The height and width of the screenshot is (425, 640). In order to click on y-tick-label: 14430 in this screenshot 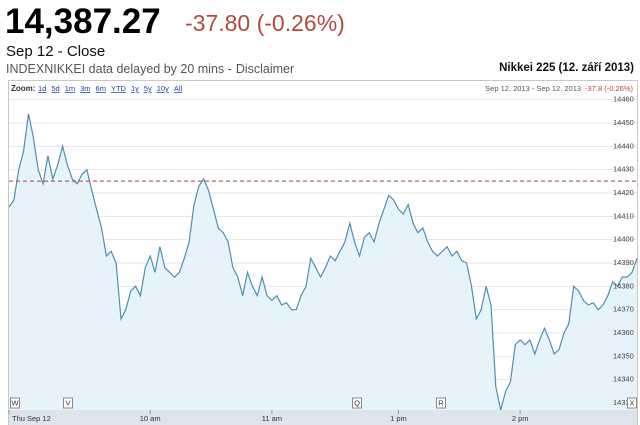, I will do `click(623, 169)`.